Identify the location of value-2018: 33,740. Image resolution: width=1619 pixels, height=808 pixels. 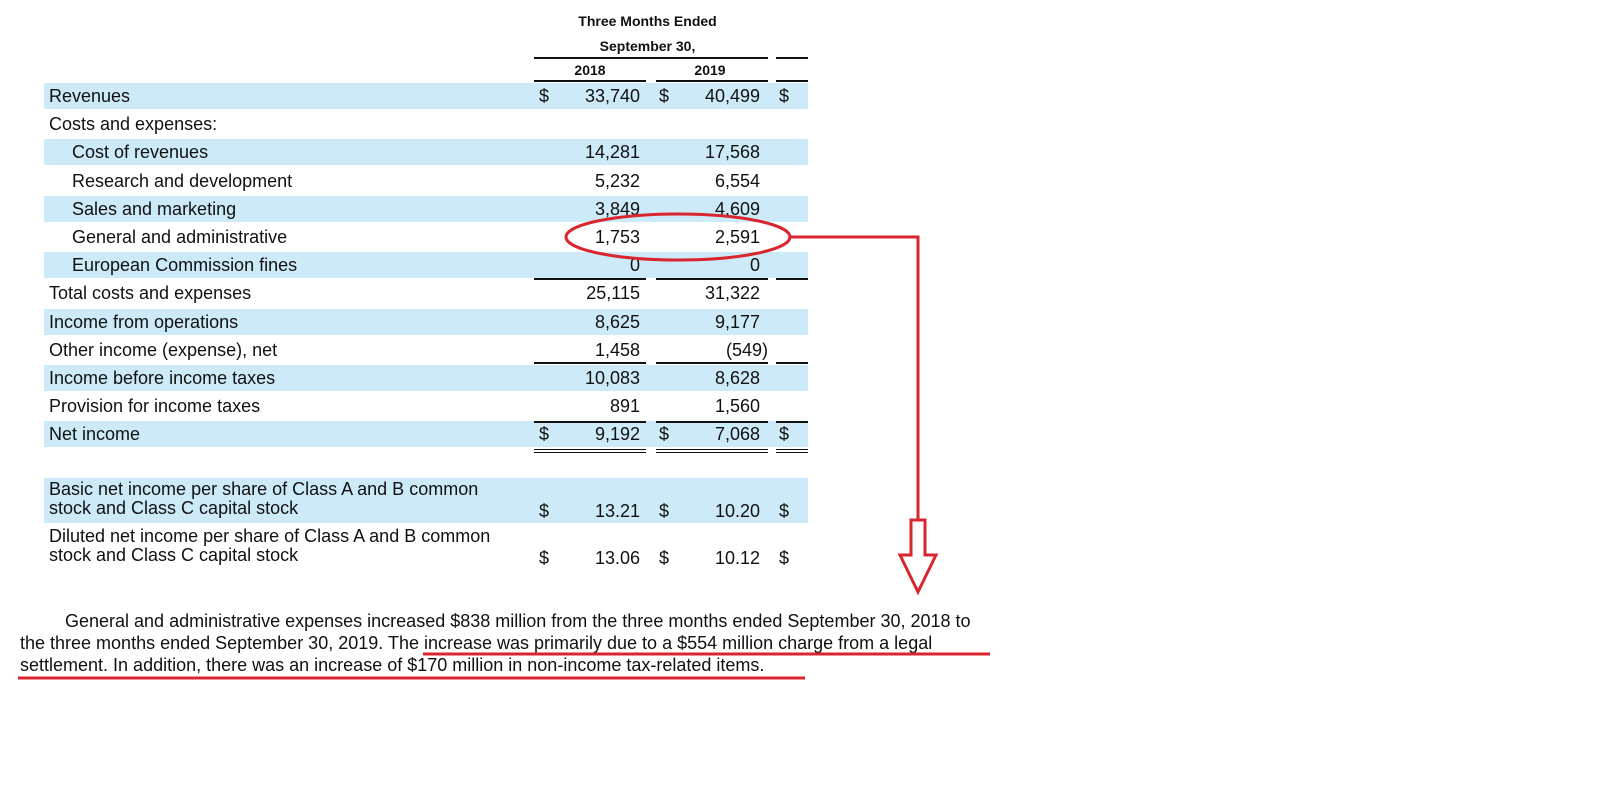
(612, 96).